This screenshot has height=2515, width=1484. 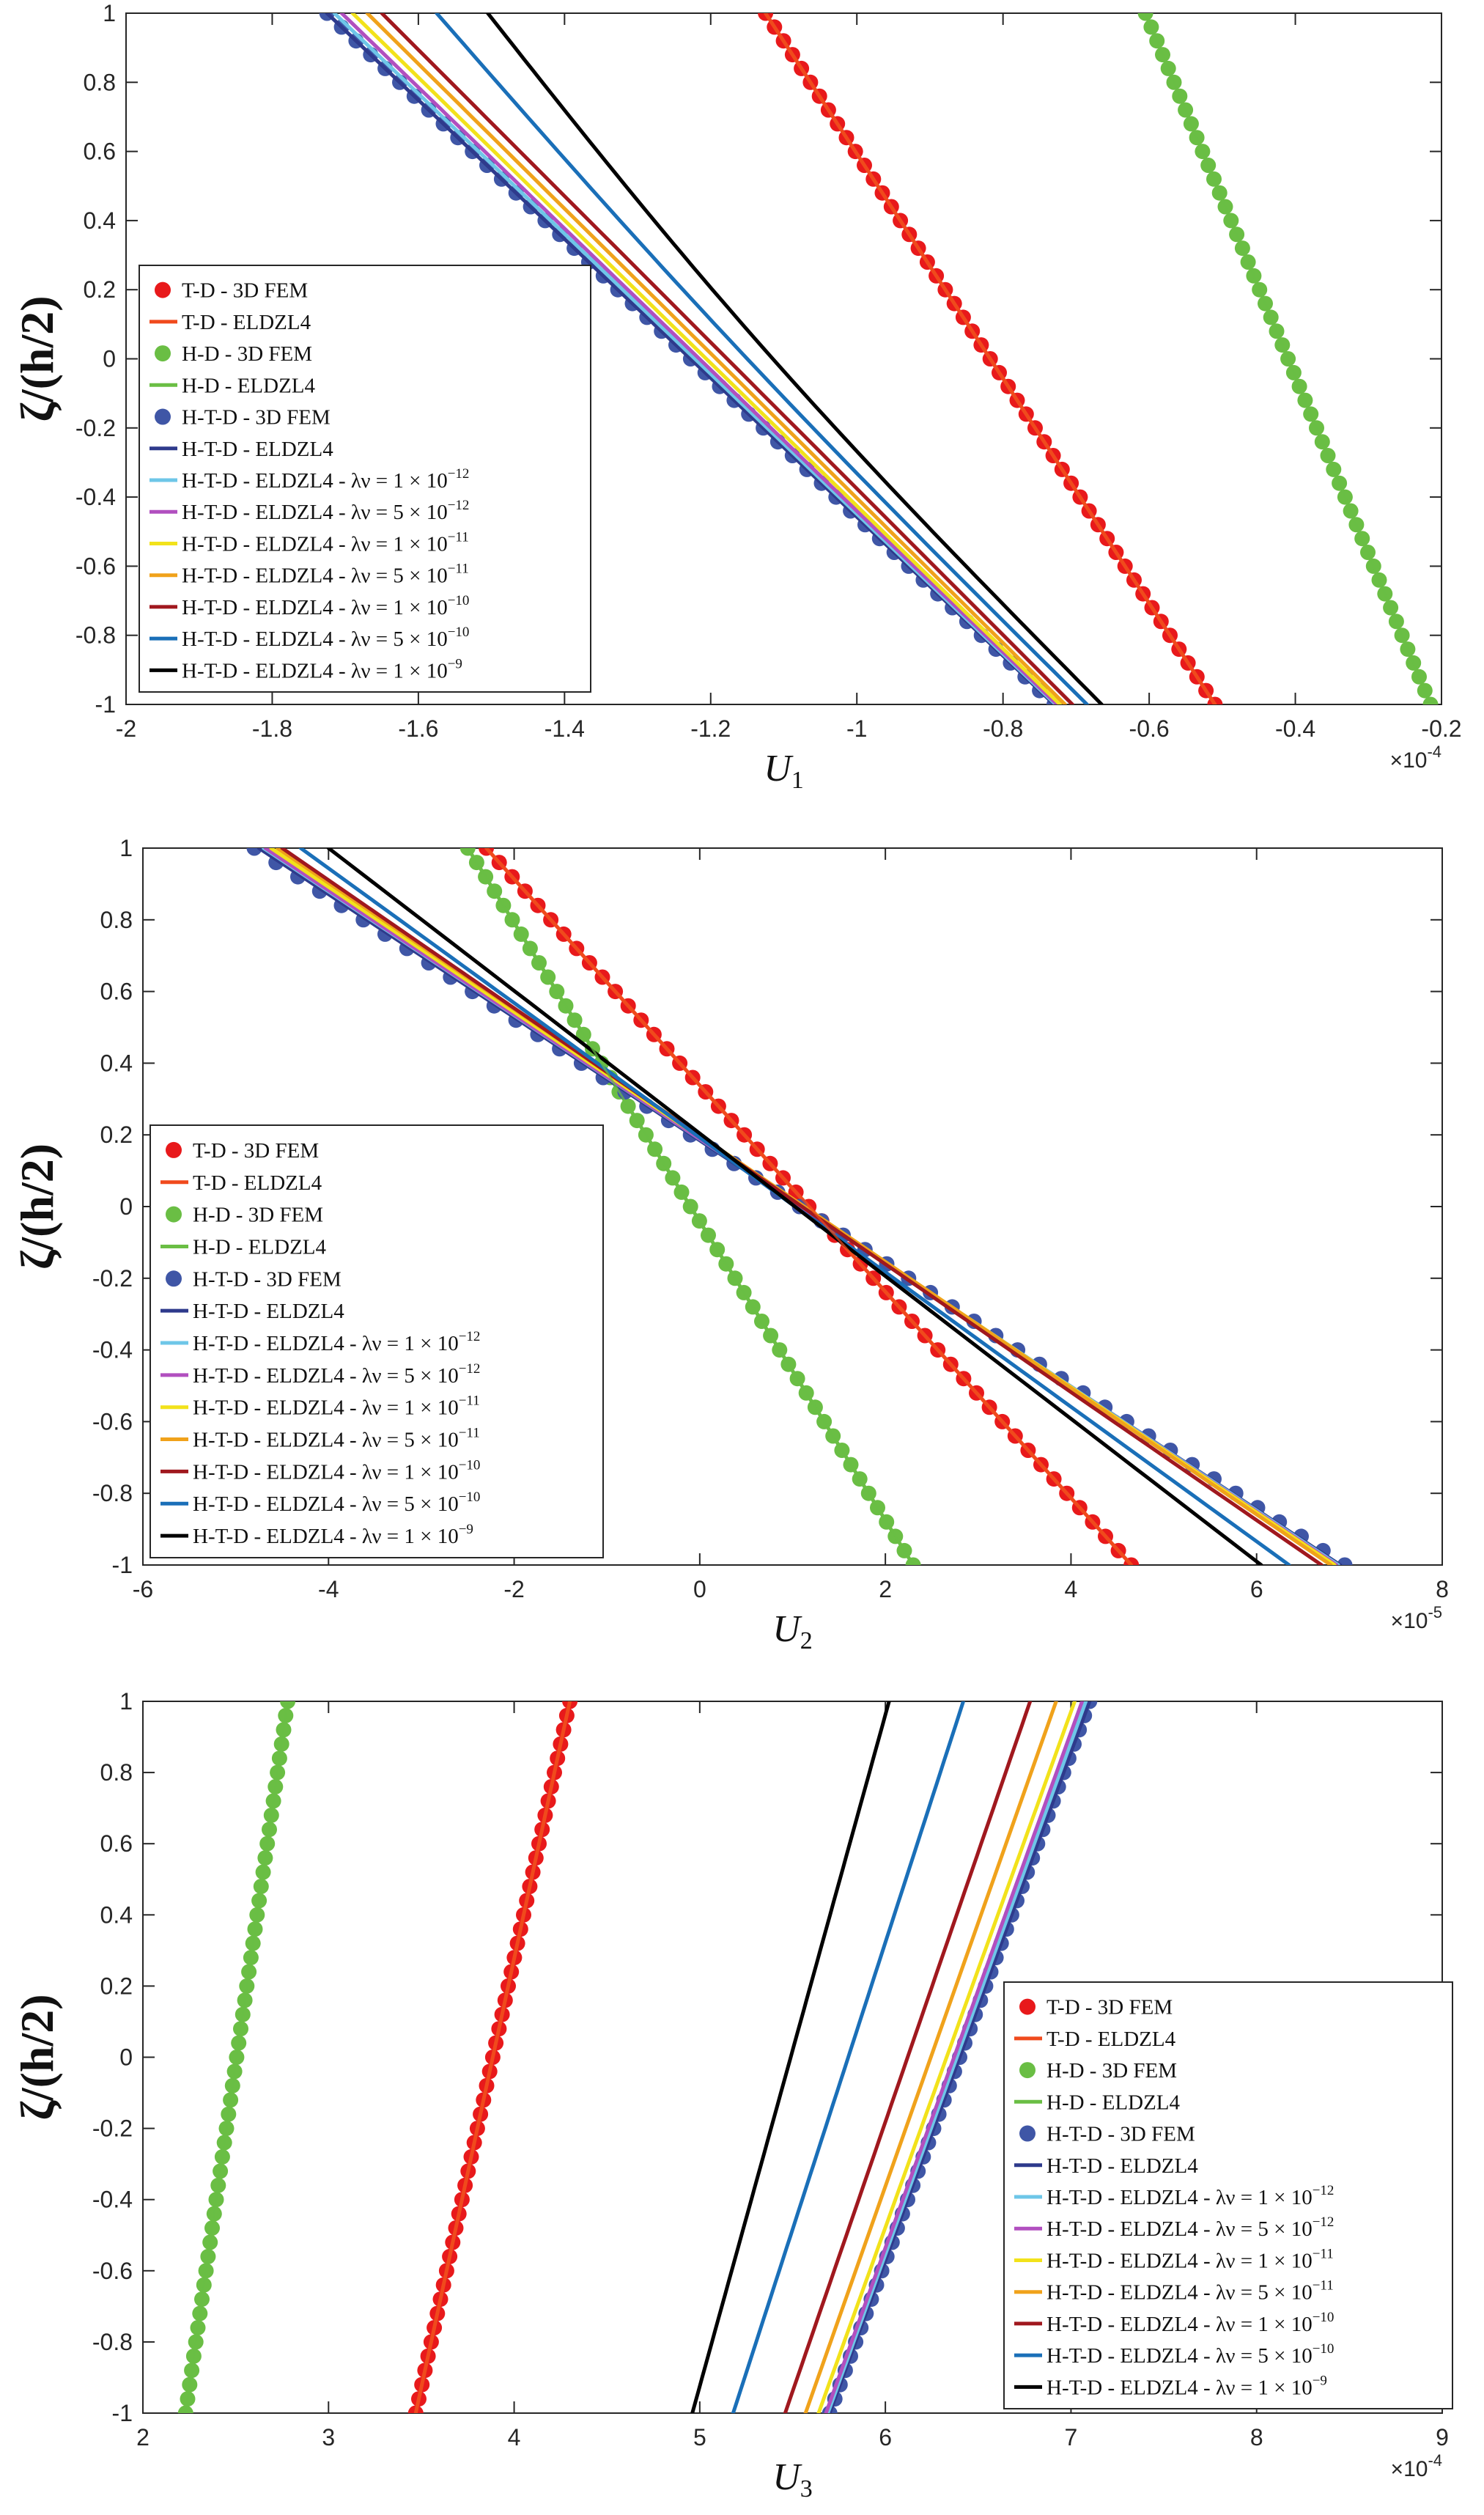 I want to click on x-axis-label: U3, so click(x=793, y=2479).